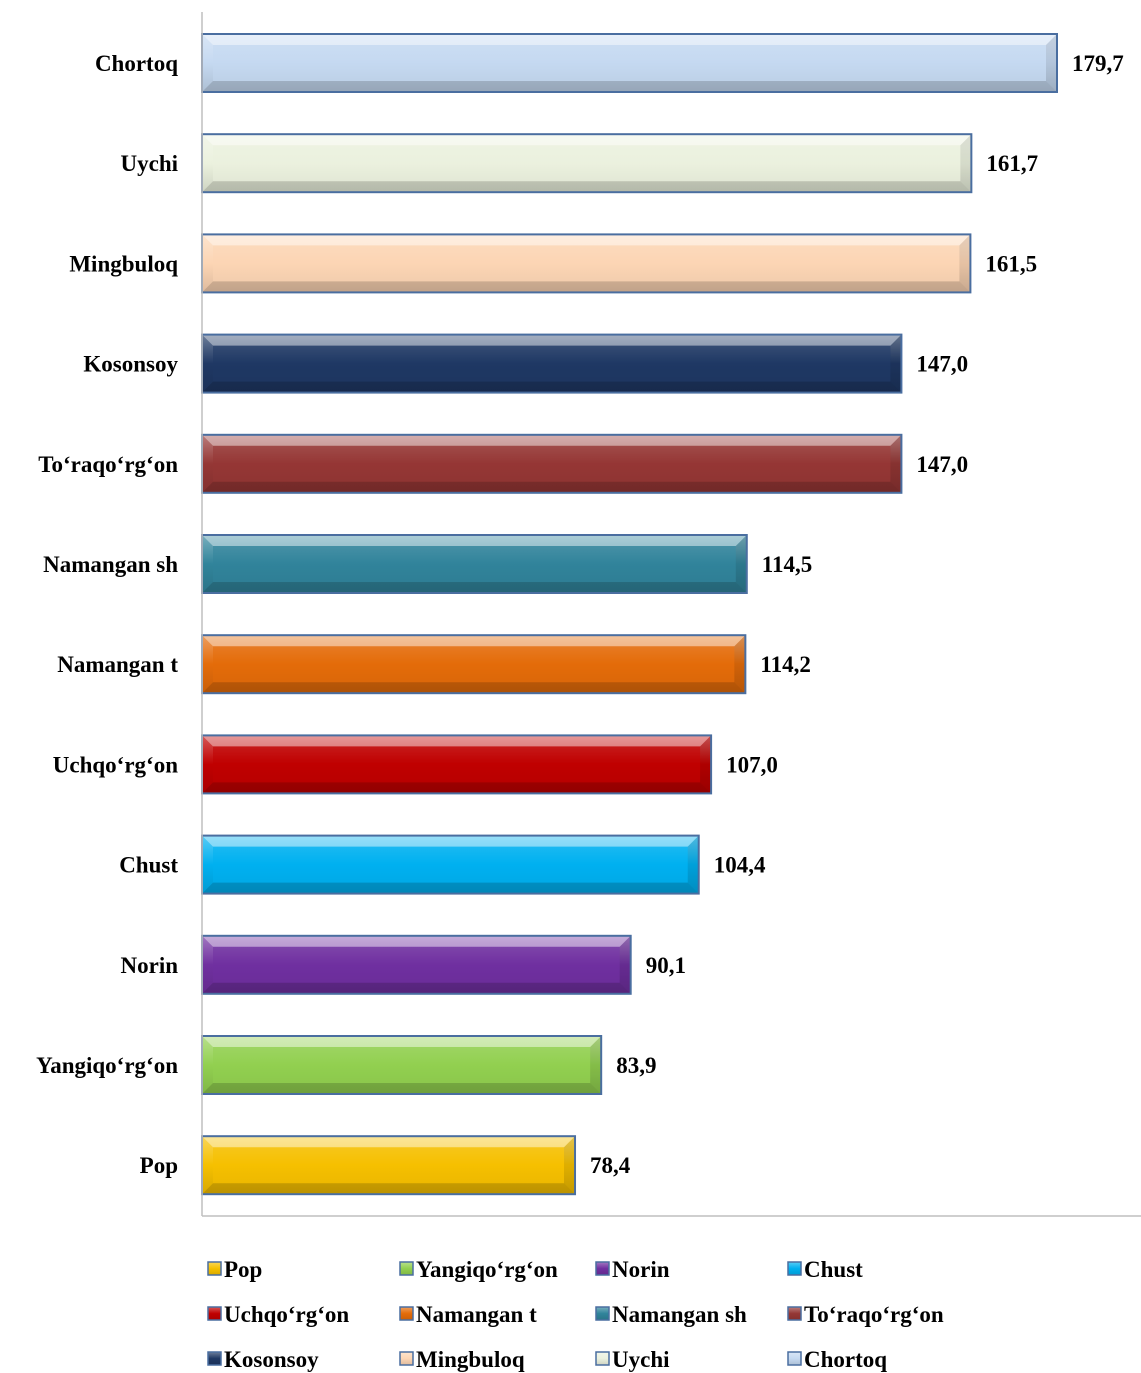 This screenshot has height=1373, width=1141. I want to click on legend-item: Yangiqo‘rg‘on, so click(478, 1269).